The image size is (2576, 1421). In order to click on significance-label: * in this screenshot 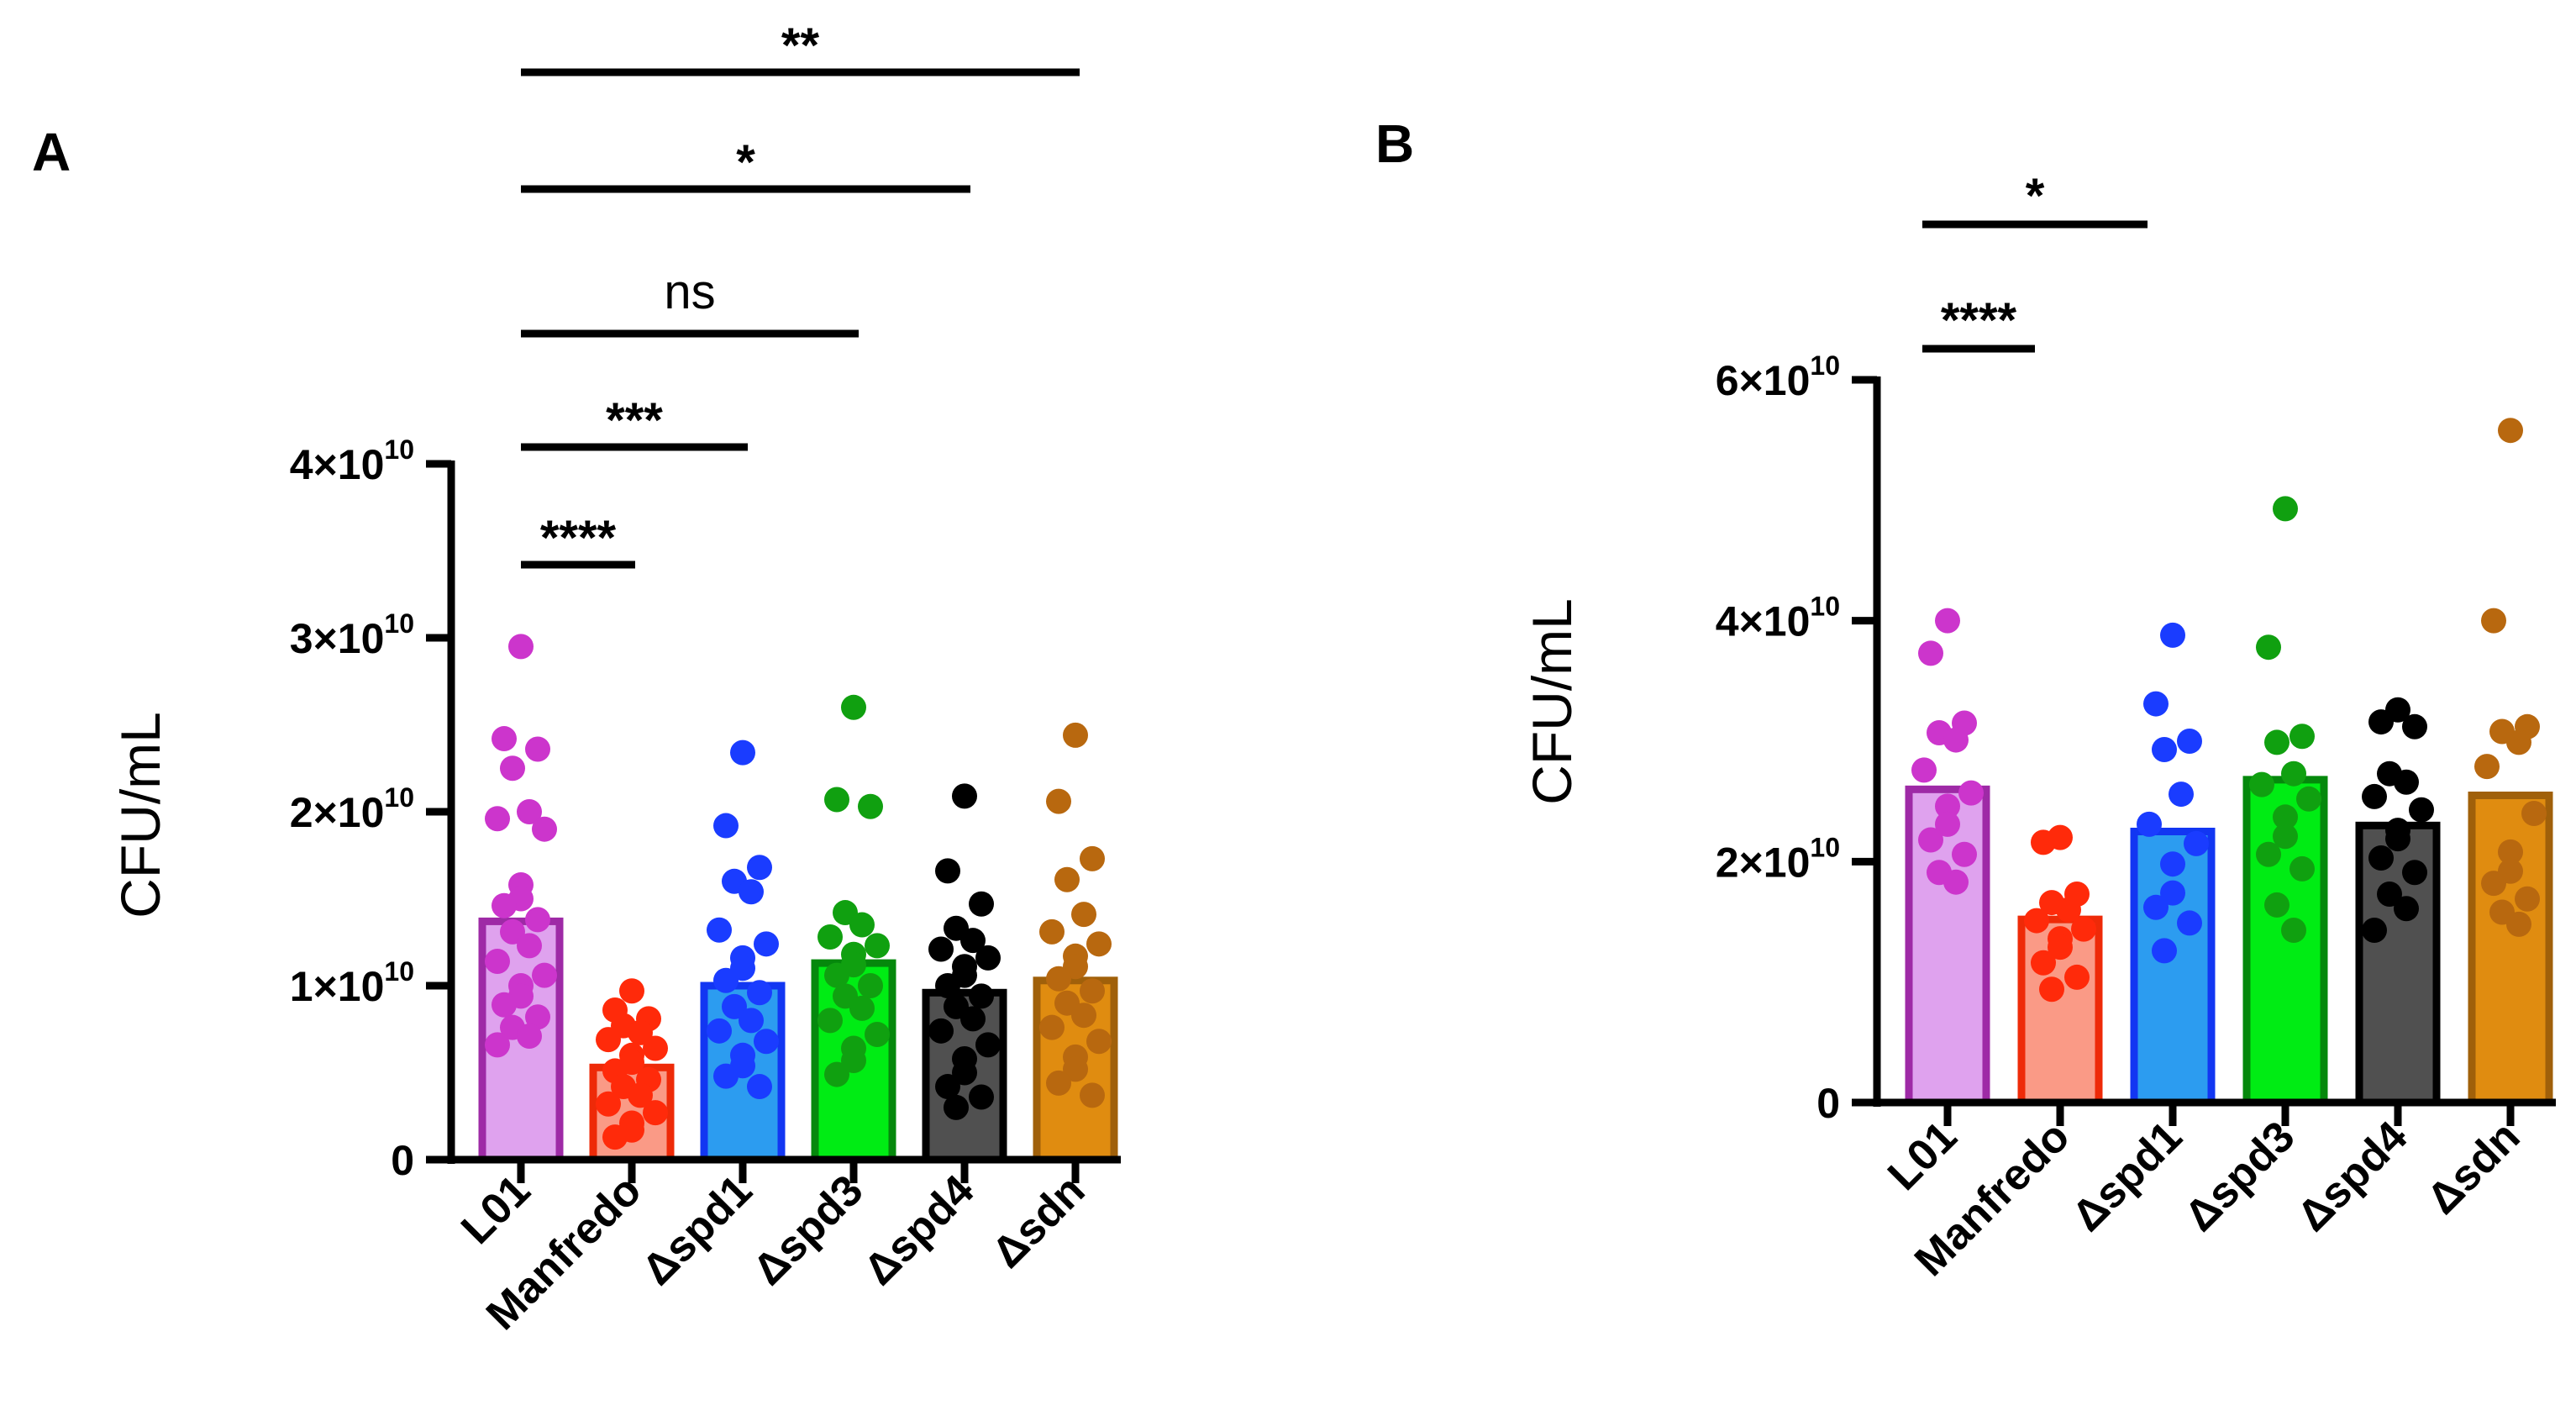, I will do `click(745, 162)`.